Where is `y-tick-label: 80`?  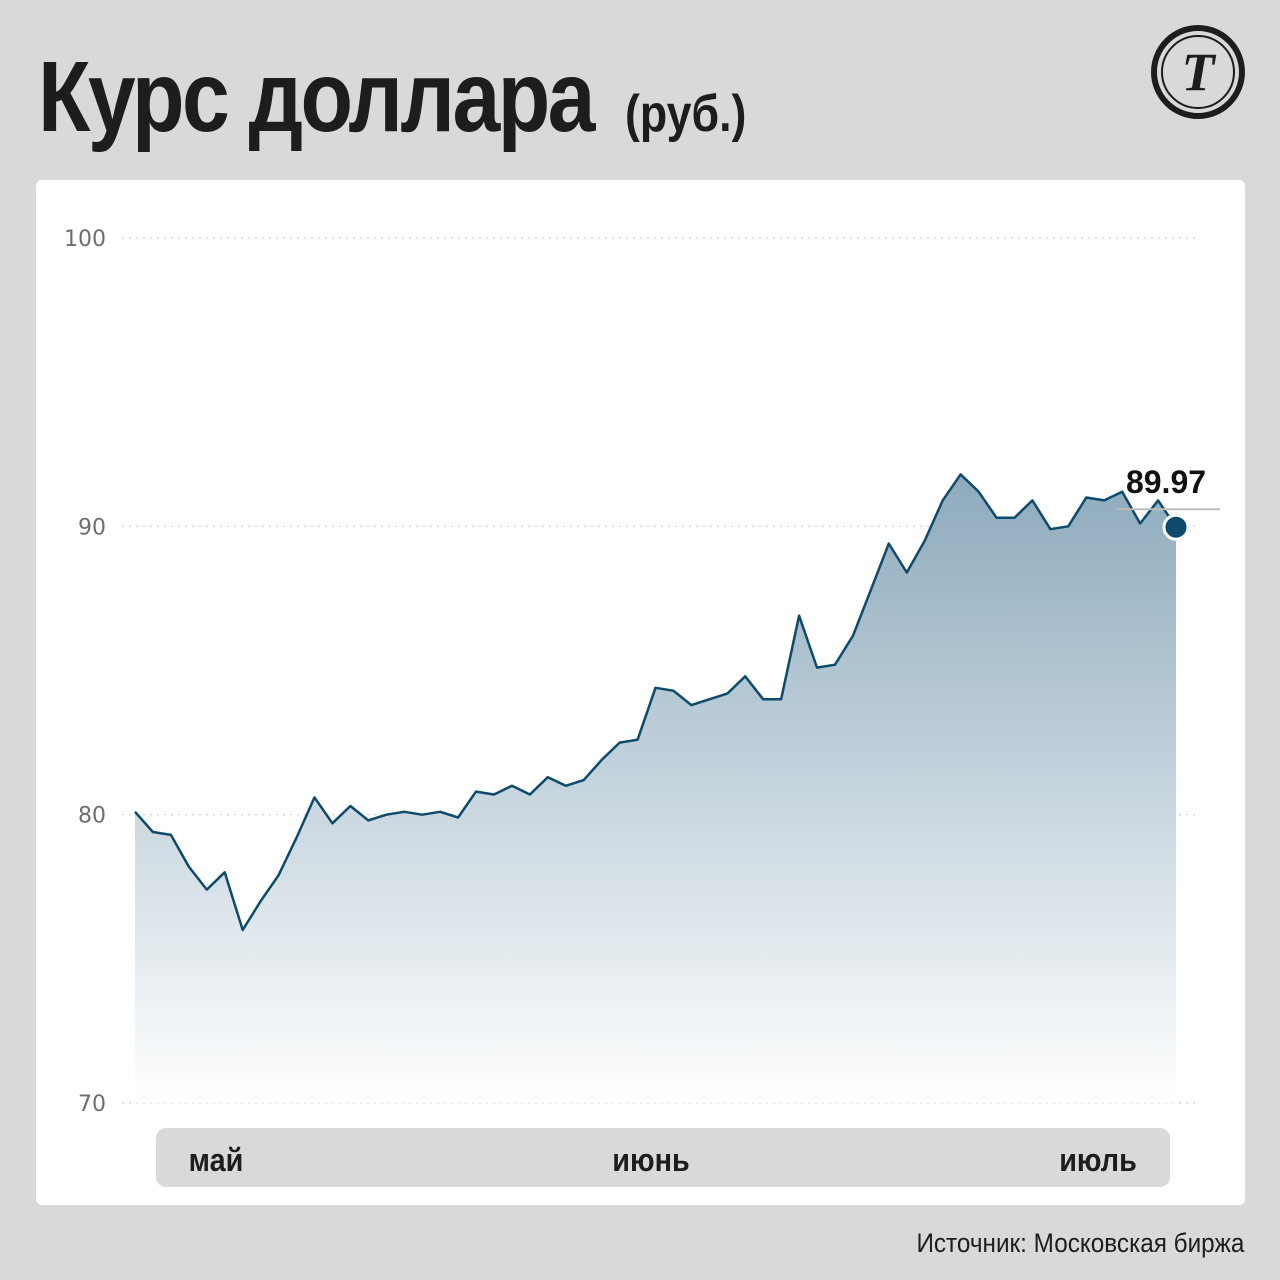
y-tick-label: 80 is located at coordinates (92, 816).